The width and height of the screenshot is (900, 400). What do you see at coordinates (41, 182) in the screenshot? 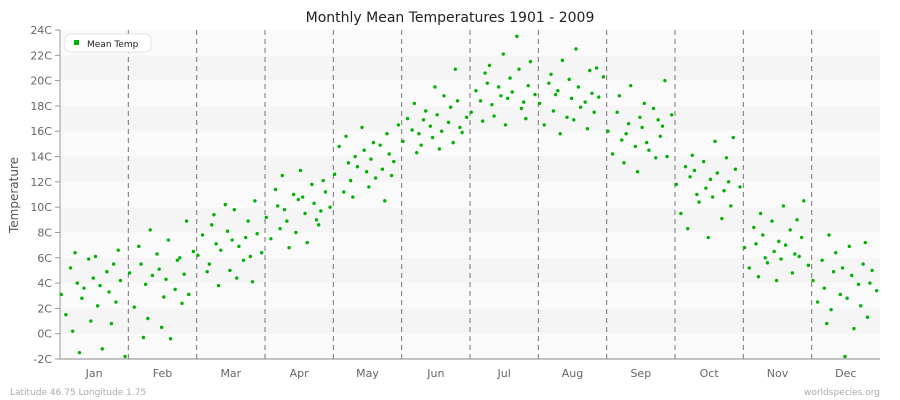
I see `y-tick-label: 12C` at bounding box center [41, 182].